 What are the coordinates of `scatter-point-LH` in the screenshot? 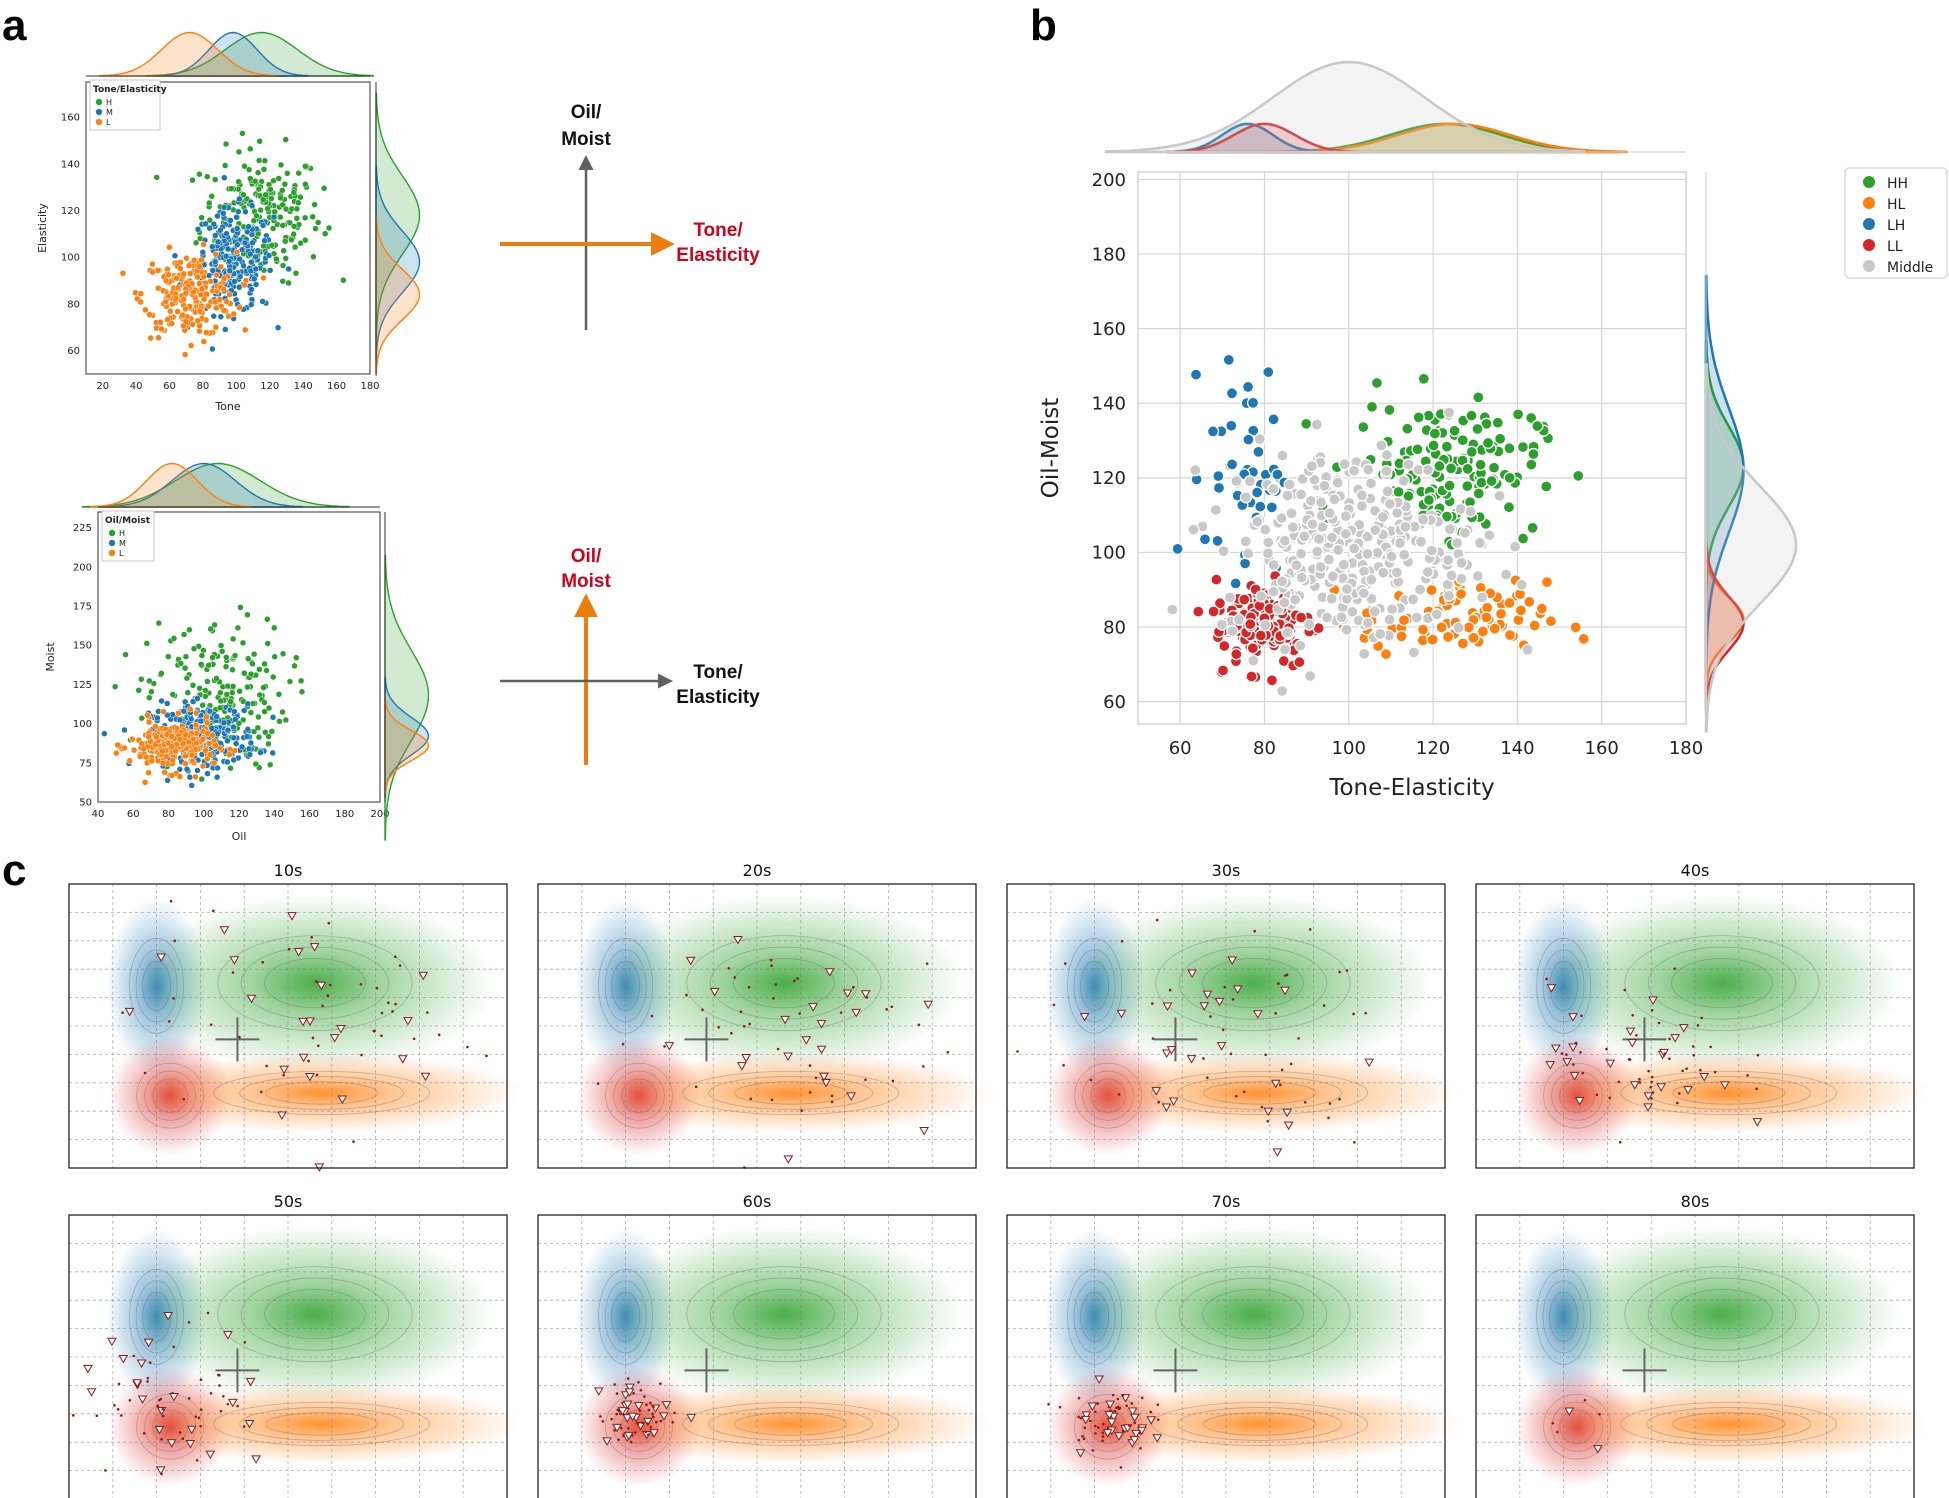 It's located at (1228, 360).